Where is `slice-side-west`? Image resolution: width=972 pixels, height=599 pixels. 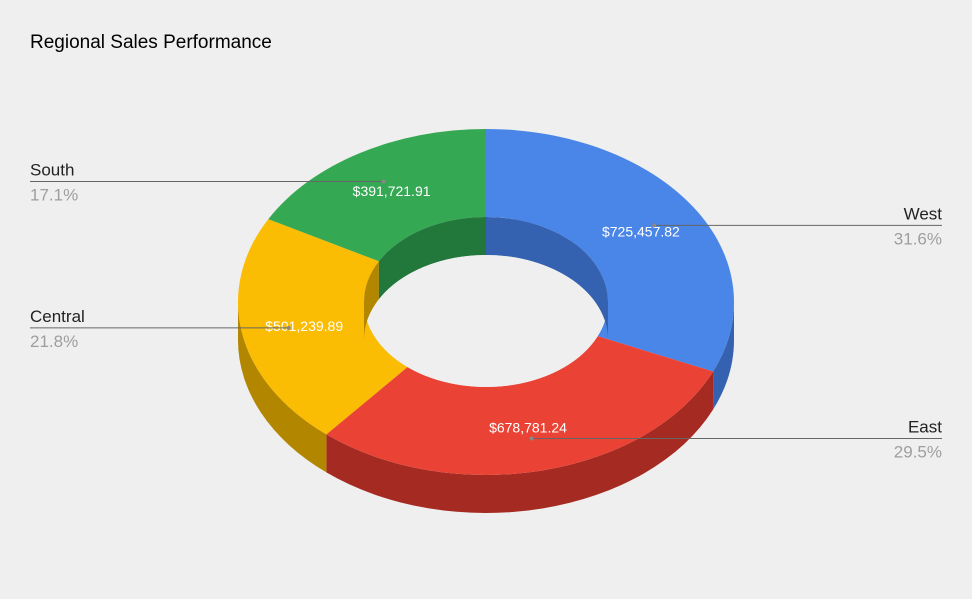
slice-side-west is located at coordinates (723, 356).